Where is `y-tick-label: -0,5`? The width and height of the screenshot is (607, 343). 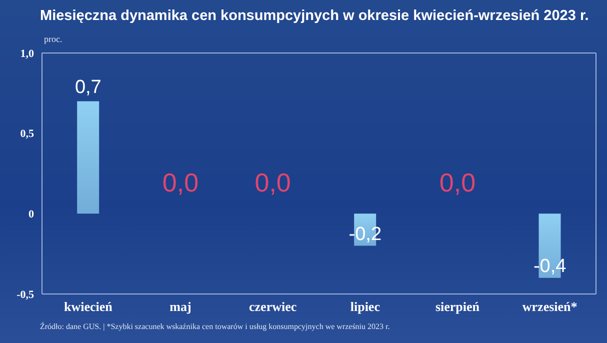
y-tick-label: -0,5 is located at coordinates (25, 294).